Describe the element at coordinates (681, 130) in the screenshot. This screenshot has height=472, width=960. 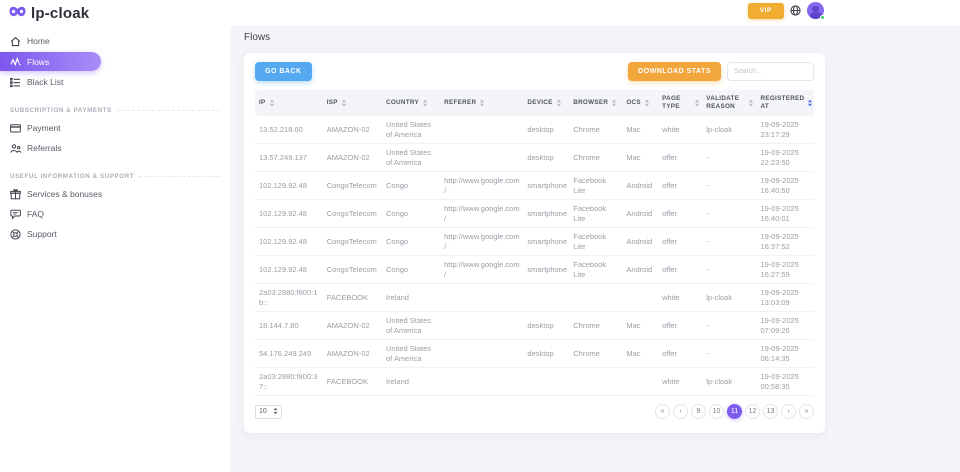
I see `table-cell: white` at that location.